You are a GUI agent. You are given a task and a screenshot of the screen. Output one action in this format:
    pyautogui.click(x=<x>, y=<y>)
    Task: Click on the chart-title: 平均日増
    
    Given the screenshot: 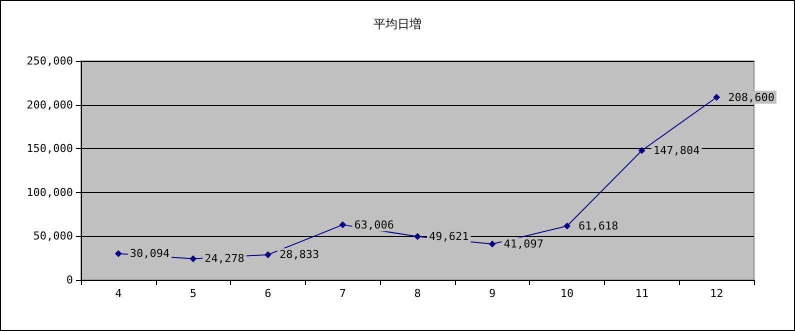 What is the action you would take?
    pyautogui.click(x=398, y=24)
    